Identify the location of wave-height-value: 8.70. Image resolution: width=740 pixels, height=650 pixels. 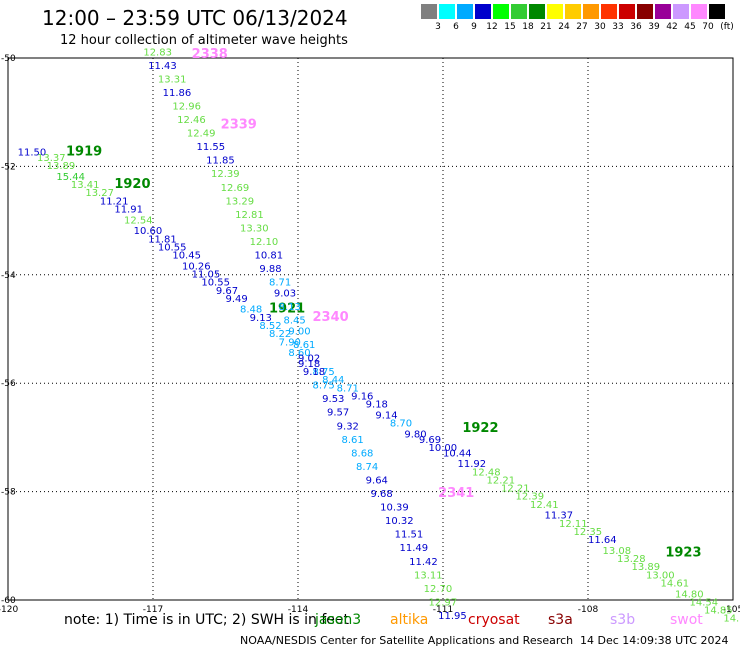
(401, 424).